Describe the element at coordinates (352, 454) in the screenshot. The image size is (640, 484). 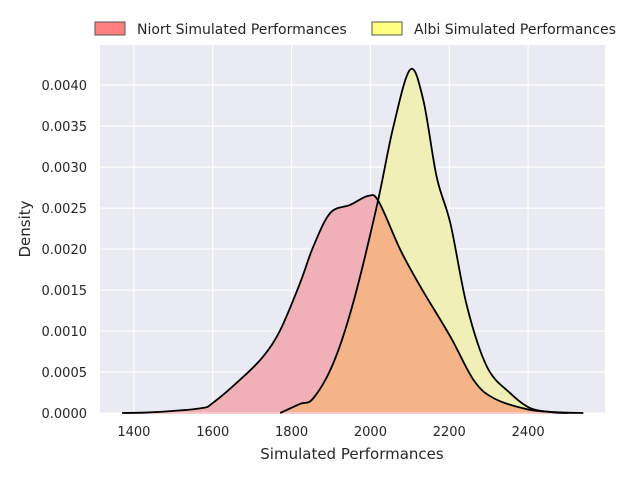
I see `x-axis-label: Simulated Performances` at that location.